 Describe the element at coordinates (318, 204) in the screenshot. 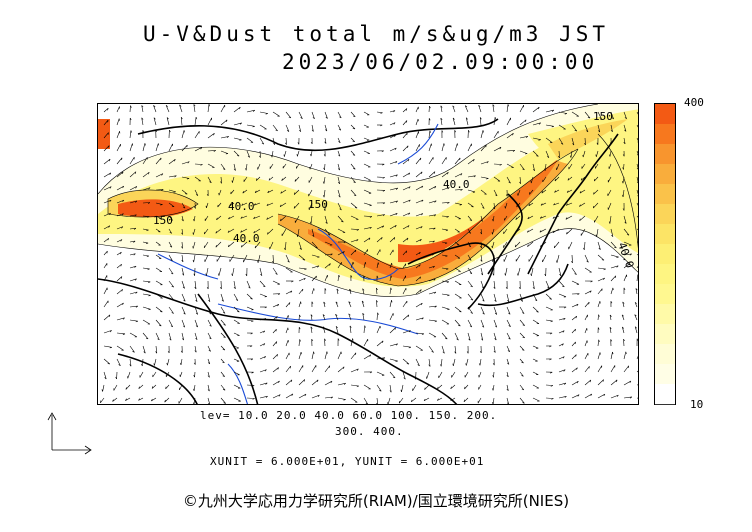

I see `contour-label: 150` at that location.